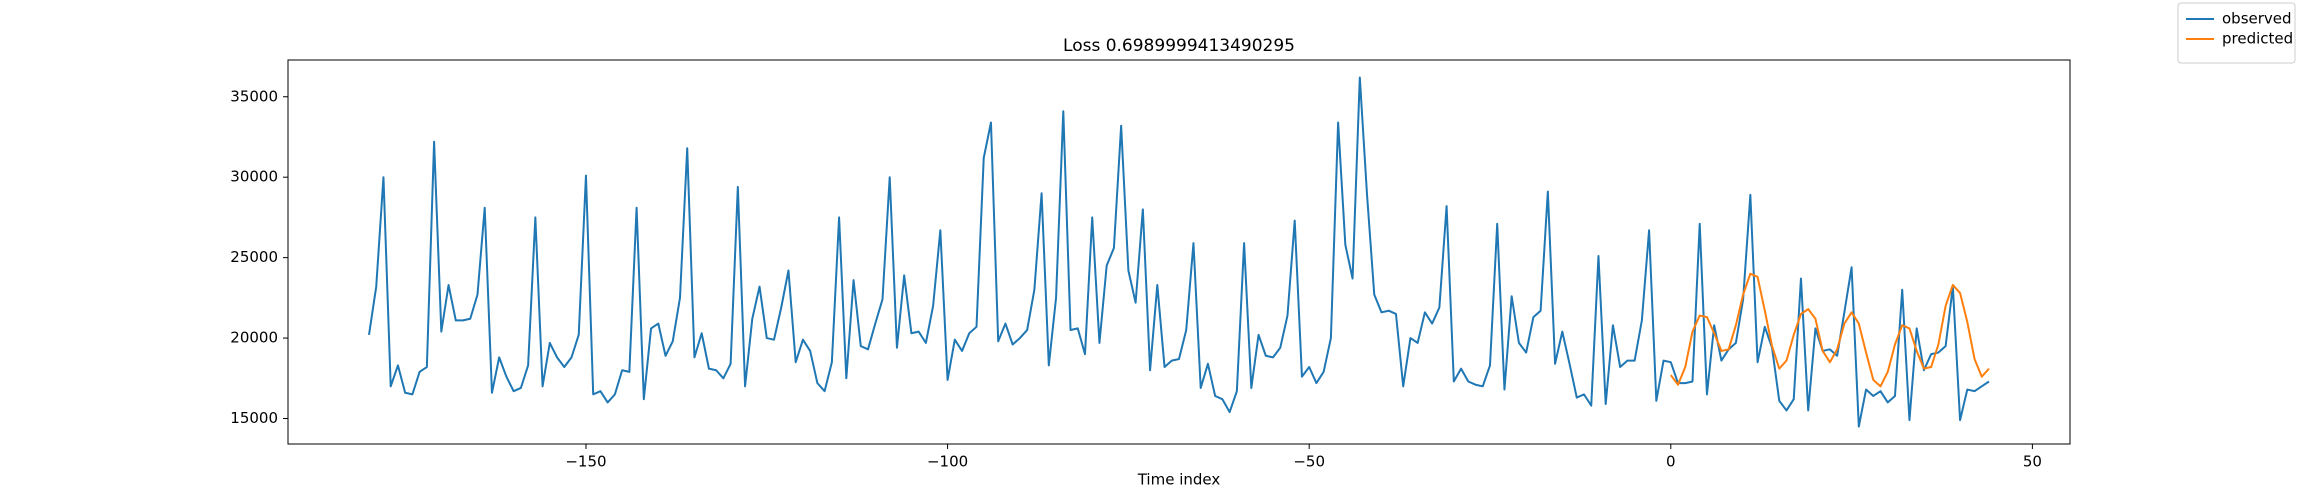 The width and height of the screenshot is (2300, 500). I want to click on x-tick-label: −150, so click(585, 462).